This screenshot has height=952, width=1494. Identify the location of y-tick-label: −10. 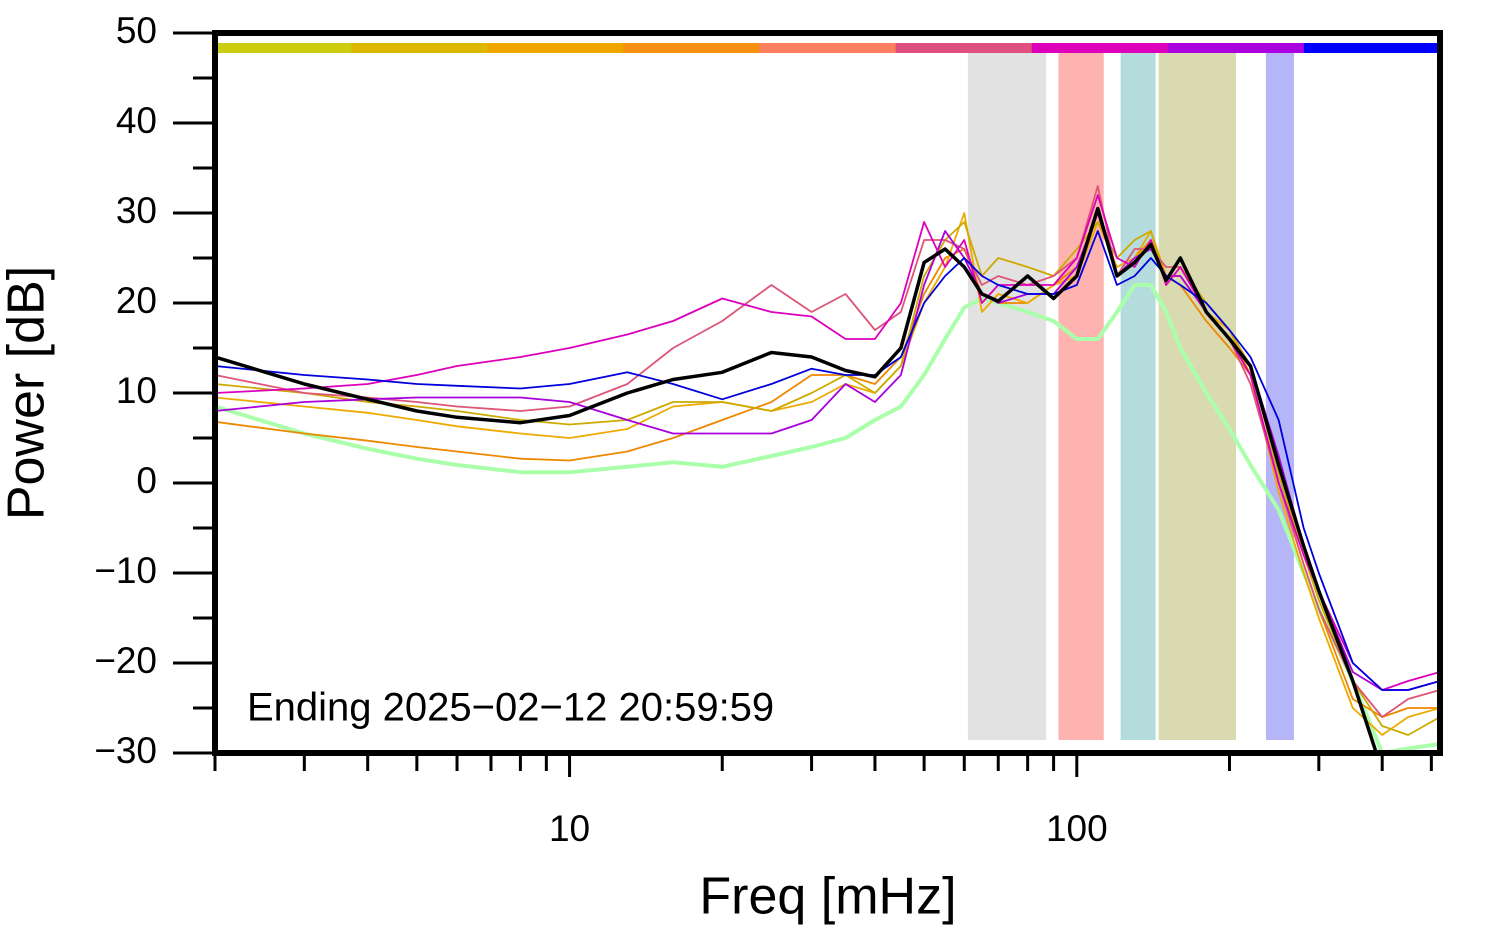
(125, 570).